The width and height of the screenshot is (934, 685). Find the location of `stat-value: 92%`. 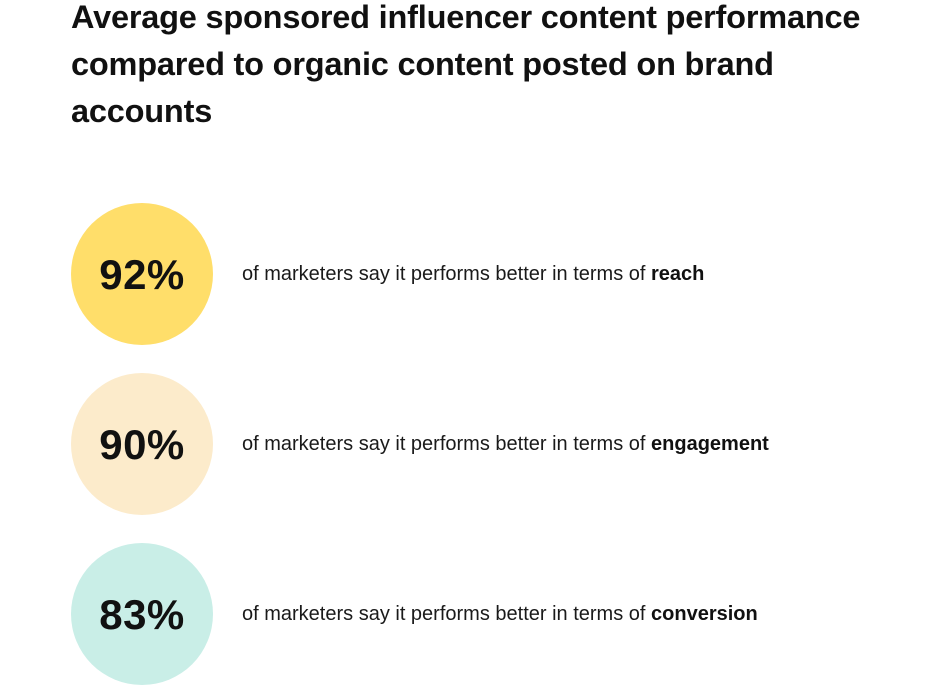

stat-value: 92% is located at coordinates (142, 274).